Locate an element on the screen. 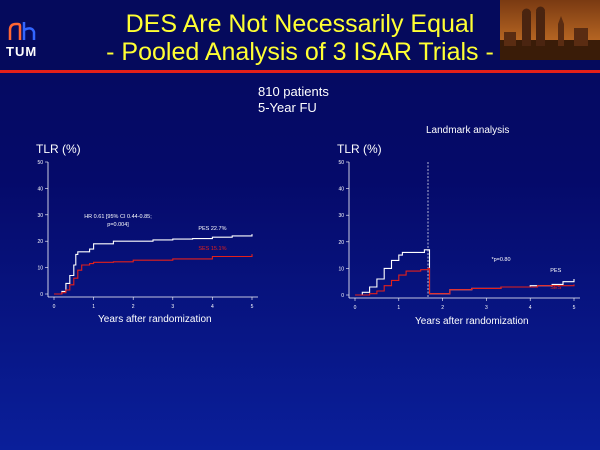 This screenshot has width=600, height=450. tum-logo is located at coordinates (22, 31).